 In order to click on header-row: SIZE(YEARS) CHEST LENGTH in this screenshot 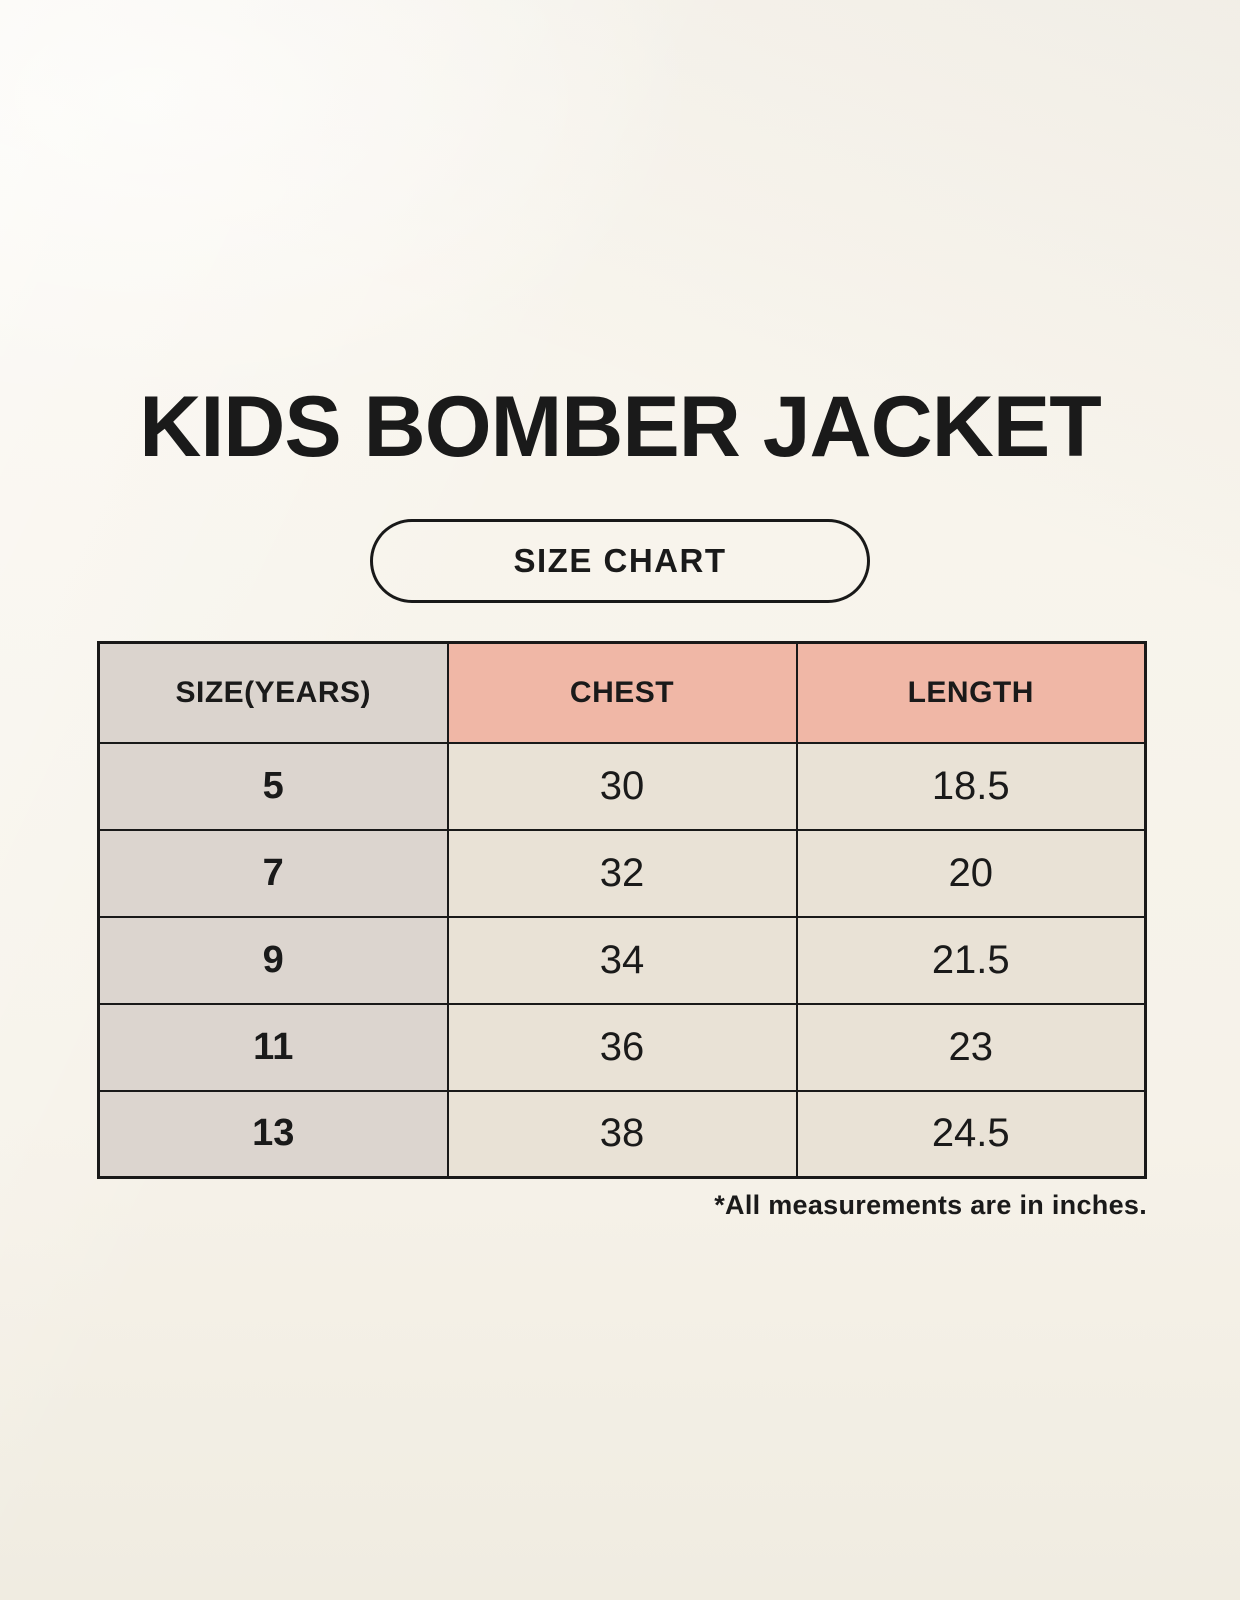, I will do `click(622, 692)`.